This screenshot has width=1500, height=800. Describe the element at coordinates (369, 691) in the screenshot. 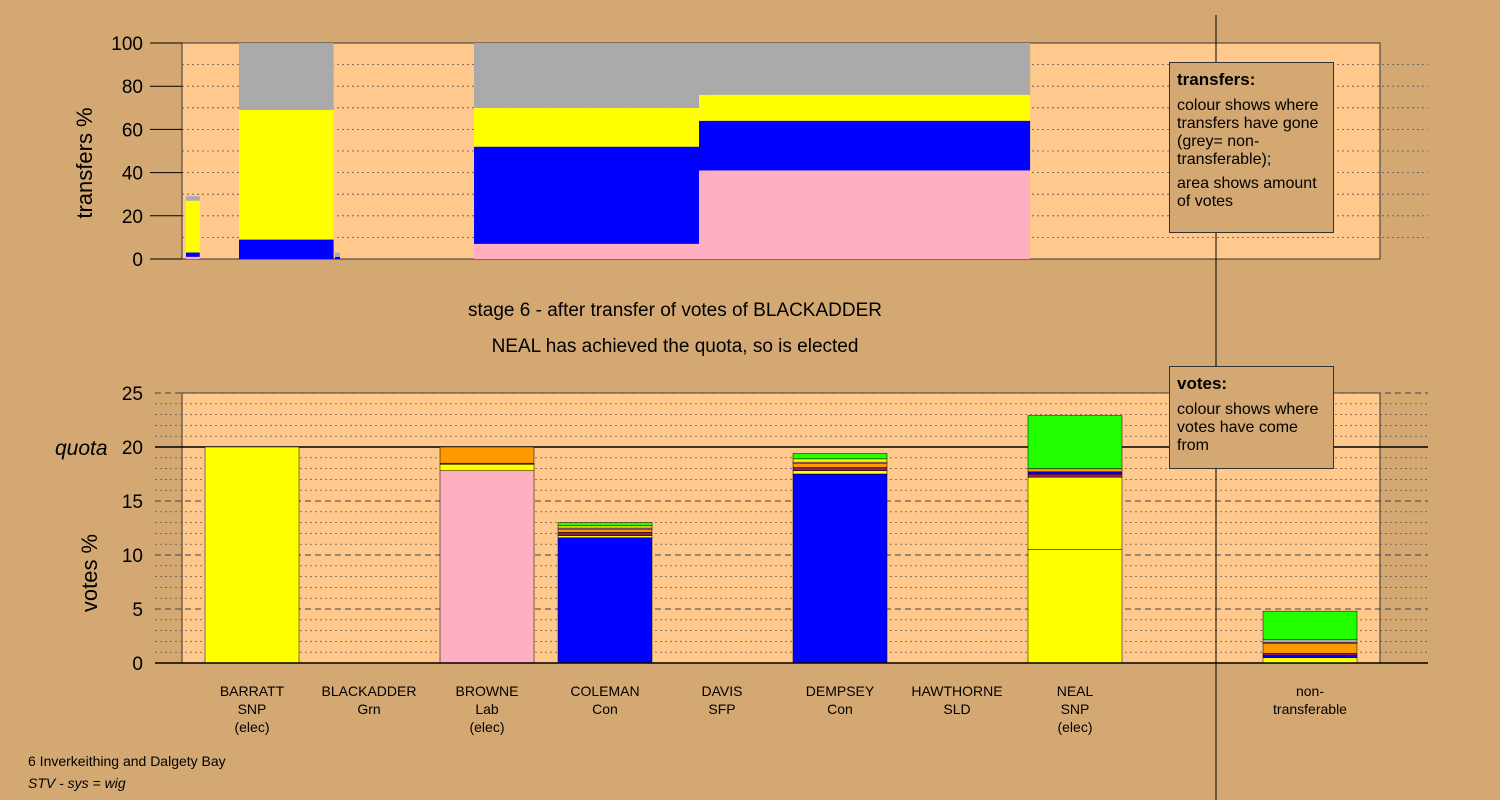

I see `candidate-name: BLACKADDER` at that location.